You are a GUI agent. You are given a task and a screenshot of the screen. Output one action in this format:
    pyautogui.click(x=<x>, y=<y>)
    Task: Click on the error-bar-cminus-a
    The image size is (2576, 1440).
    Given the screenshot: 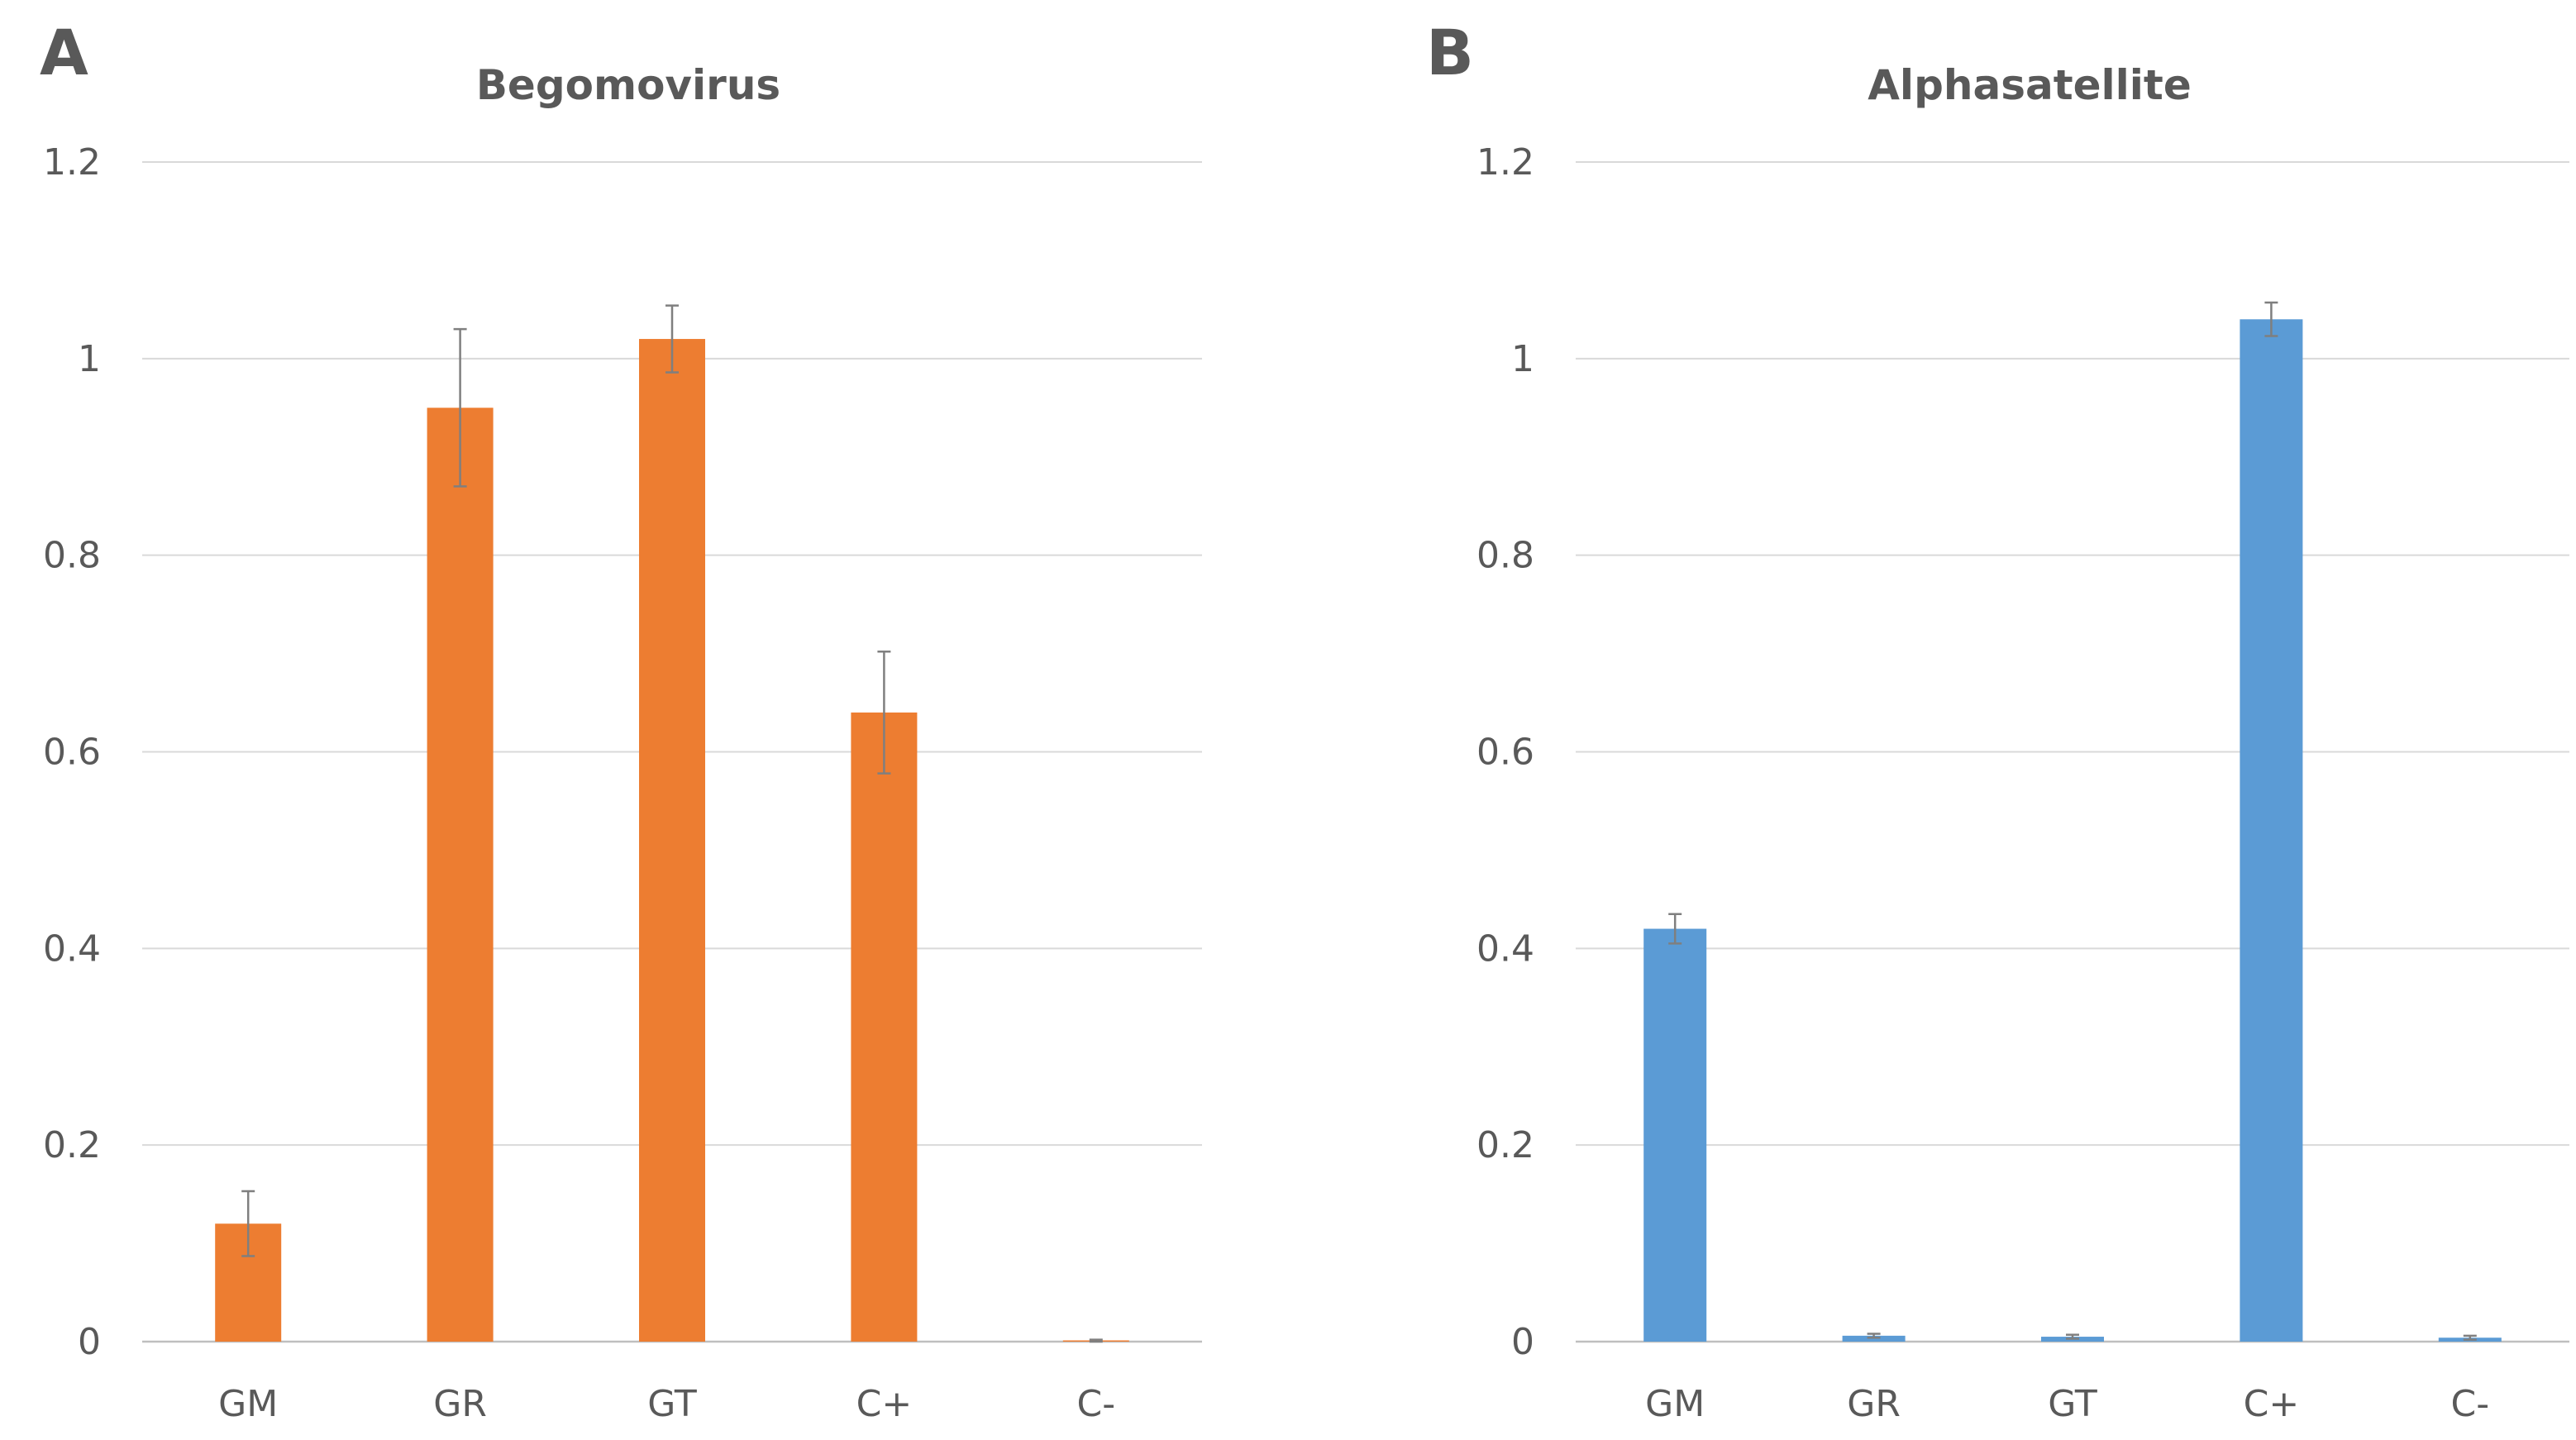 What is the action you would take?
    pyautogui.click(x=1096, y=1340)
    